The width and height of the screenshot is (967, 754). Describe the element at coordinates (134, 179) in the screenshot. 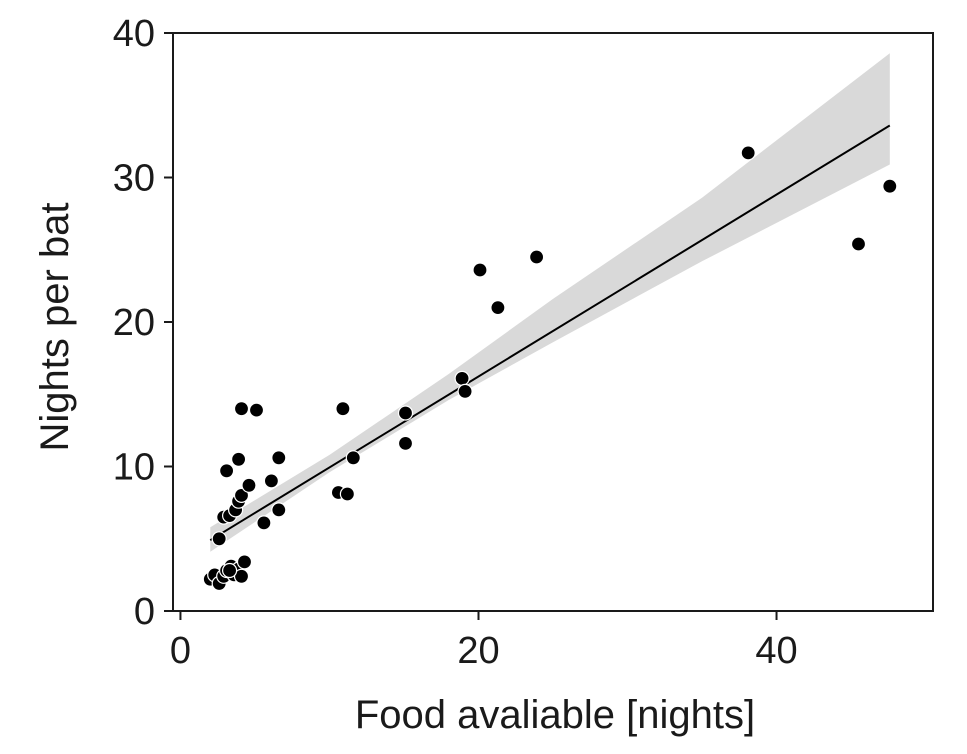

I see `y-tick-label: 30` at that location.